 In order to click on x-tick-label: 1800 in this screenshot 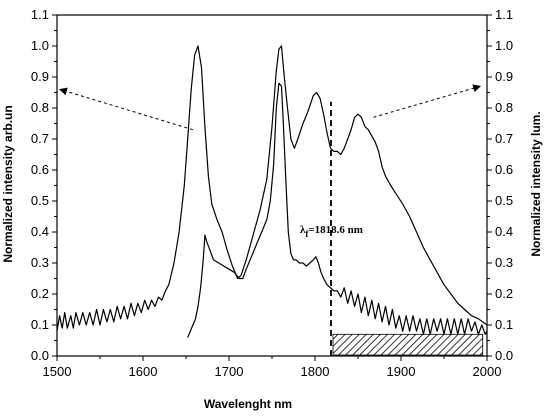, I will do `click(315, 371)`.